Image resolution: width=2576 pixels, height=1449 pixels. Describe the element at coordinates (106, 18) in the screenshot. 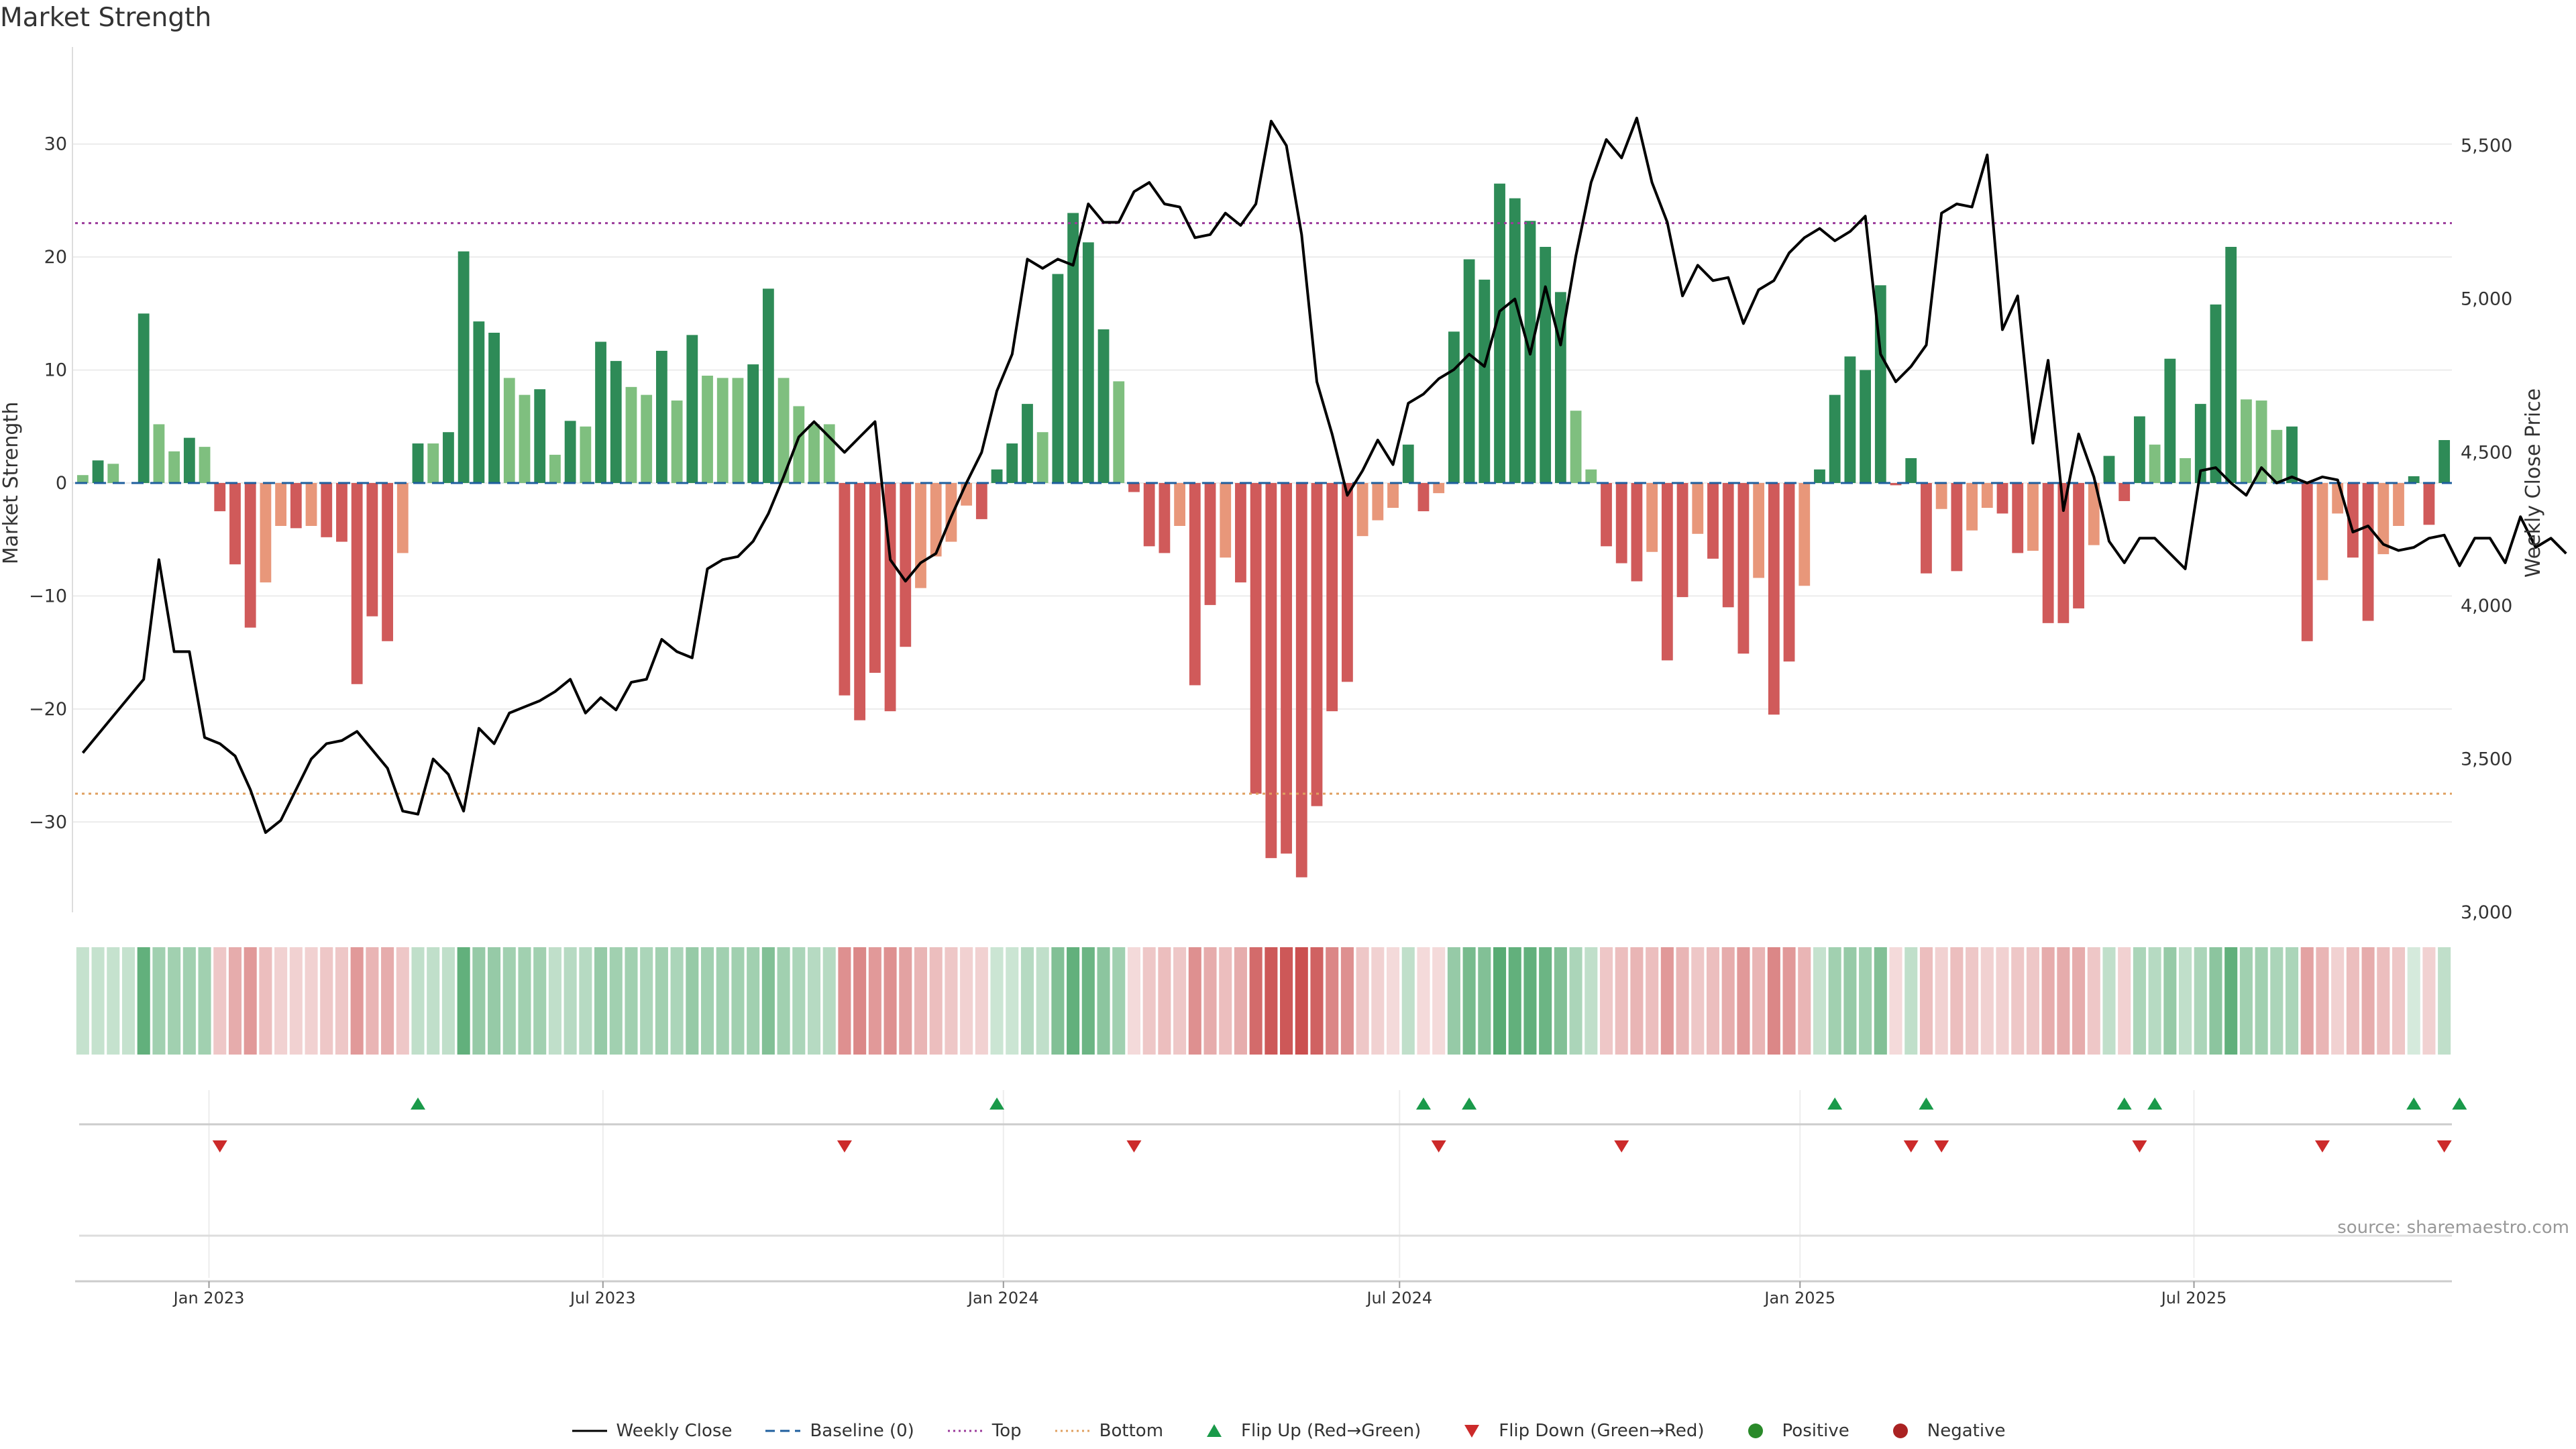

I see `chart-title: Market Strength` at that location.